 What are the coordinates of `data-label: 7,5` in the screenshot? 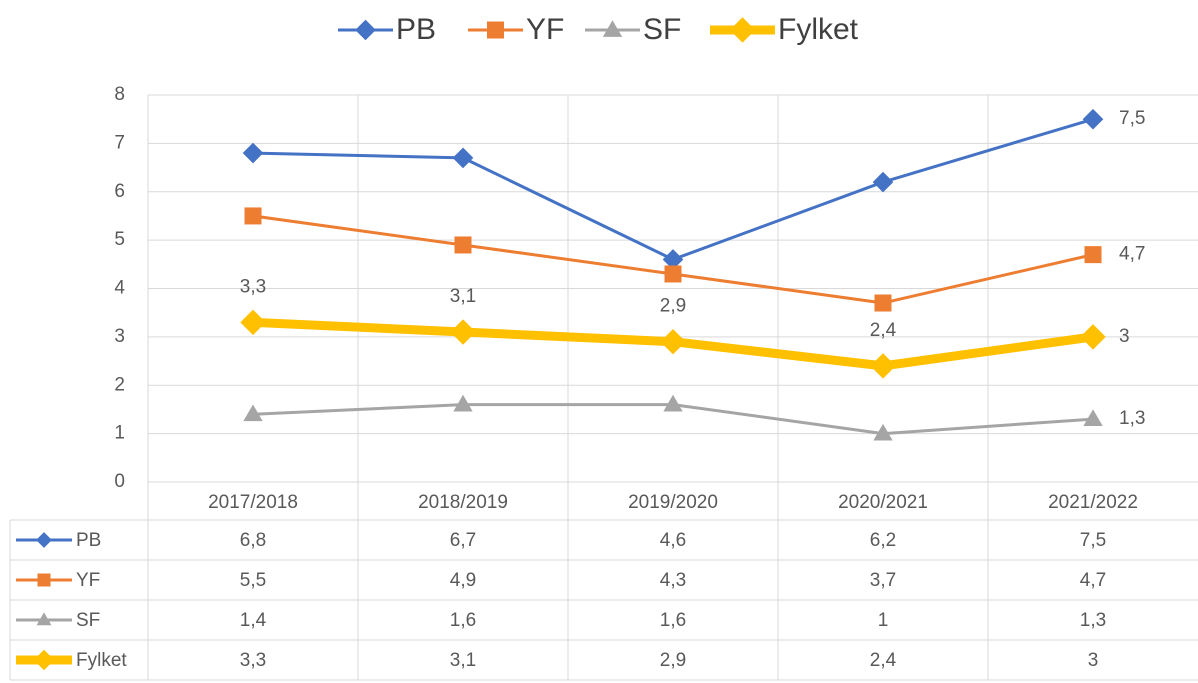 It's located at (1132, 118).